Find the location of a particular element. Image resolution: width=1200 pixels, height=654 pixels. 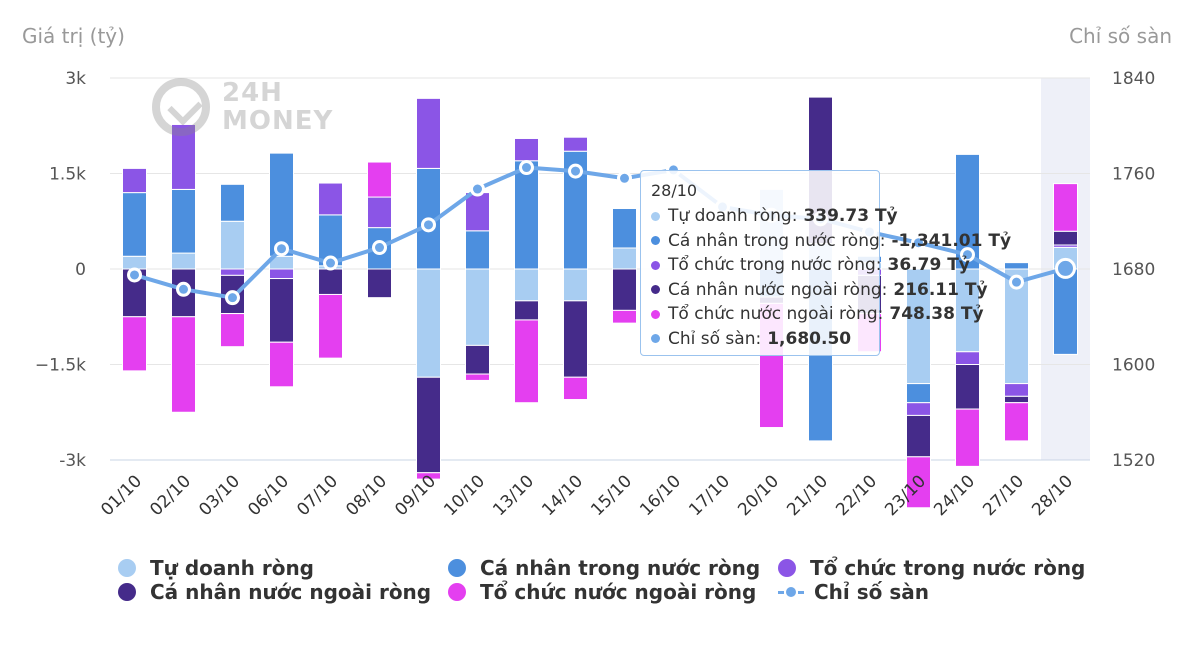

y-tick-label: 3k is located at coordinates (75, 79).